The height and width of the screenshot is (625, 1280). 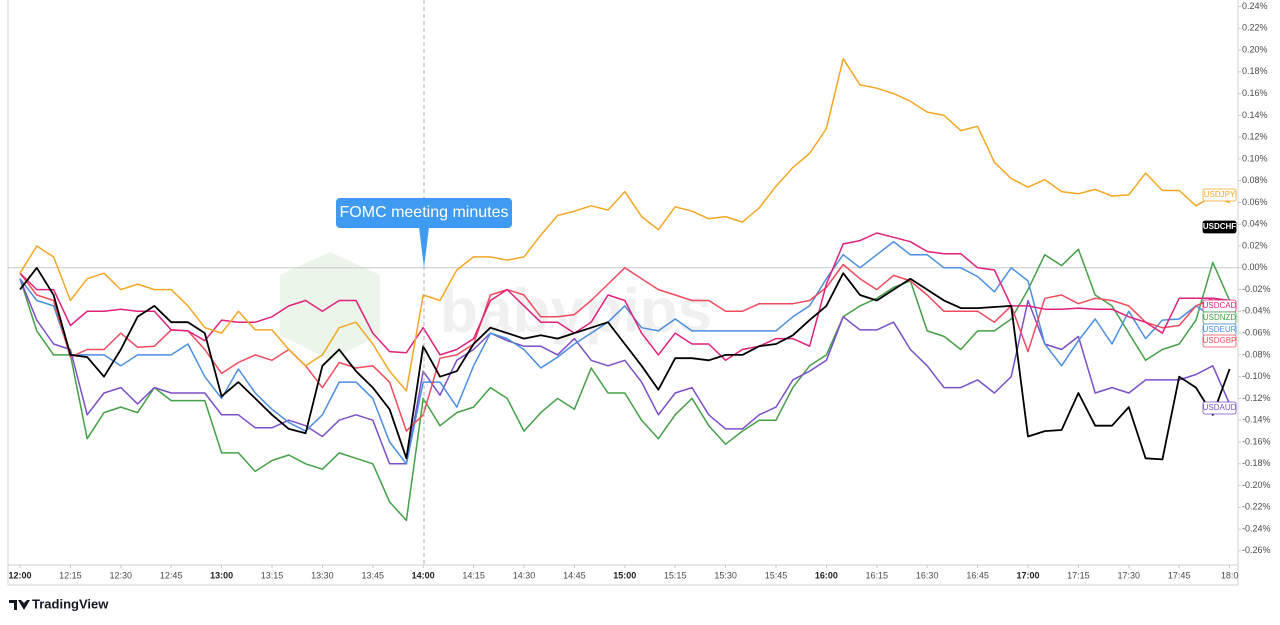 What do you see at coordinates (927, 575) in the screenshot?
I see `x-tick-label: 16:30` at bounding box center [927, 575].